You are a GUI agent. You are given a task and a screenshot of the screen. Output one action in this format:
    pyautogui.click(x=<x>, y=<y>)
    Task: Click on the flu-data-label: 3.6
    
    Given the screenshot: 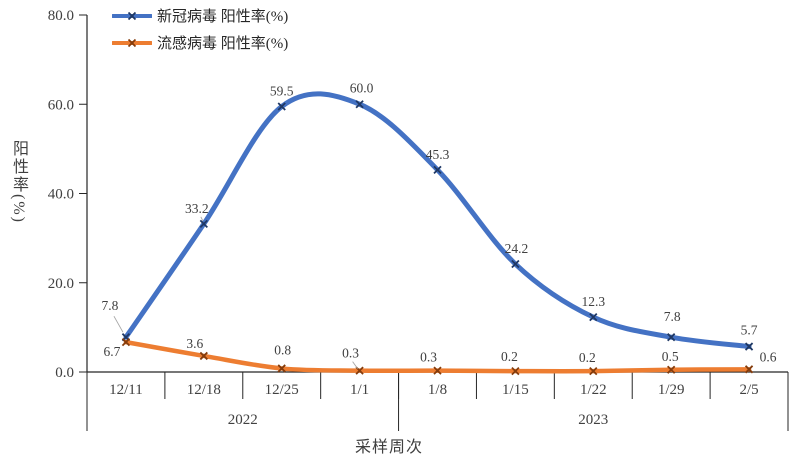 What is the action you would take?
    pyautogui.click(x=194, y=343)
    